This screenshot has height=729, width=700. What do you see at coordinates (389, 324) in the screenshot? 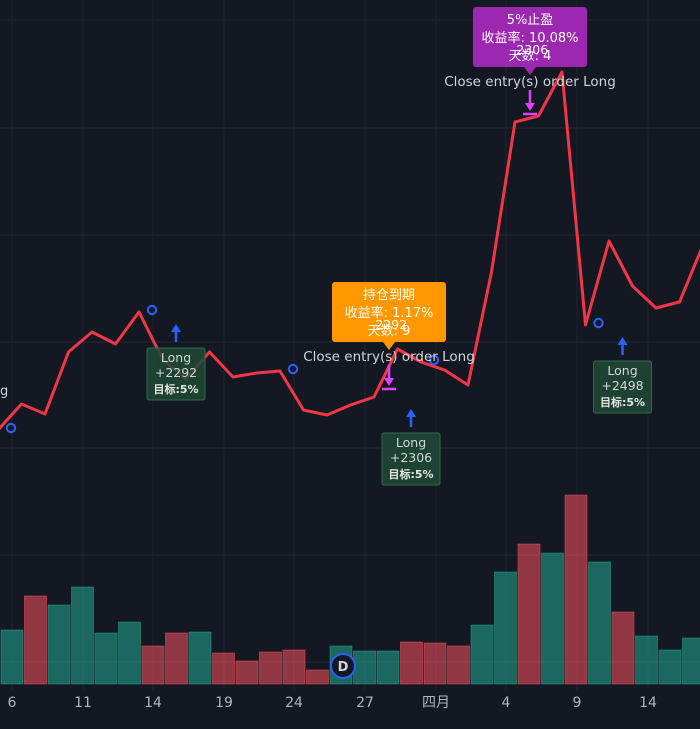
I see `exit-id: -2292` at bounding box center [389, 324].